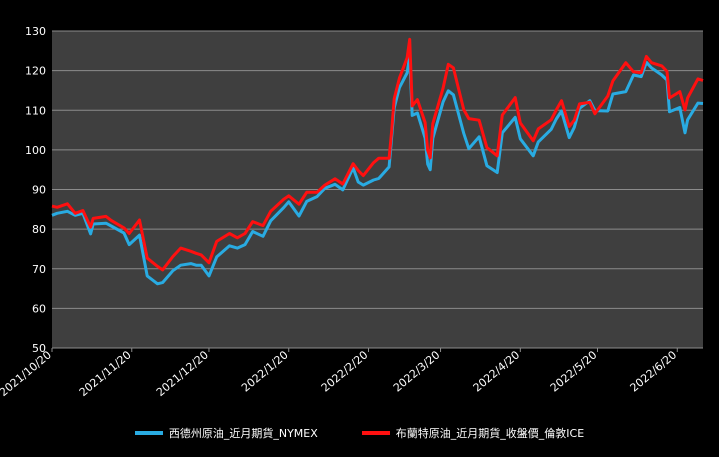 Image resolution: width=719 pixels, height=457 pixels. I want to click on legend-label-brent: 布蘭特原油_近月期貨_收盤價_倫敦ICE, so click(490, 433).